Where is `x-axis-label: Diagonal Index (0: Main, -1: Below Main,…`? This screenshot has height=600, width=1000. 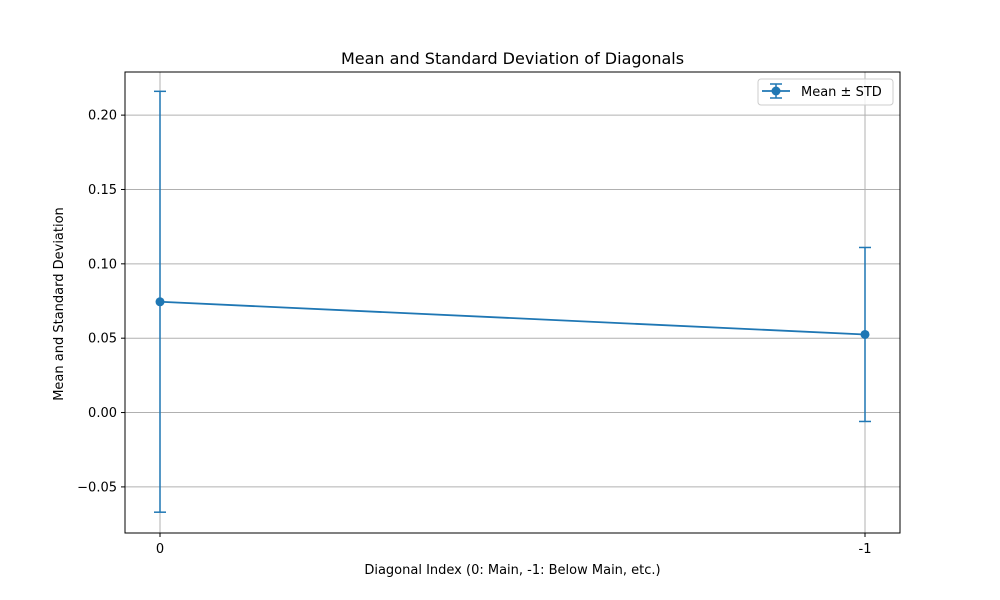 x-axis-label: Diagonal Index (0: Main, -1: Below Main,… is located at coordinates (512, 570).